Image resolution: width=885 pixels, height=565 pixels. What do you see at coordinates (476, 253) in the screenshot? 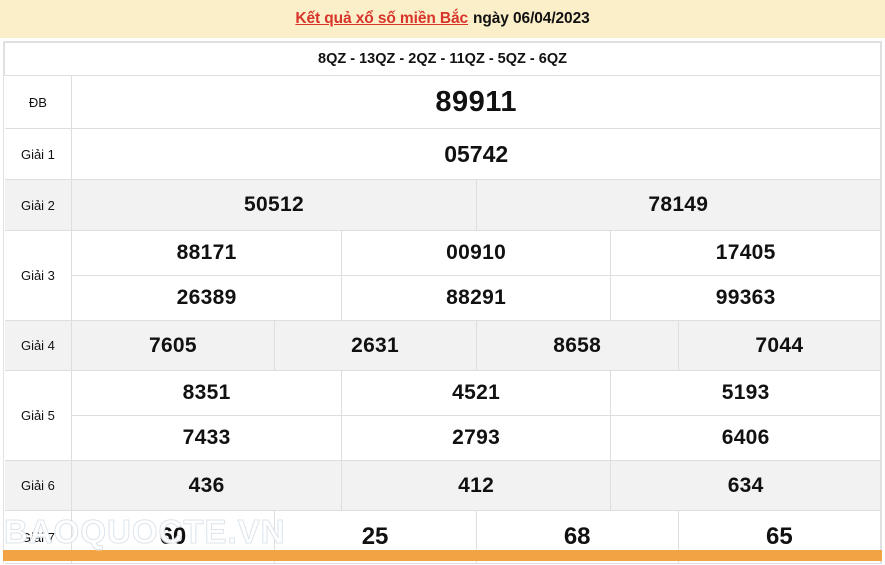
I see `prize-value-g3-2: 00910` at bounding box center [476, 253].